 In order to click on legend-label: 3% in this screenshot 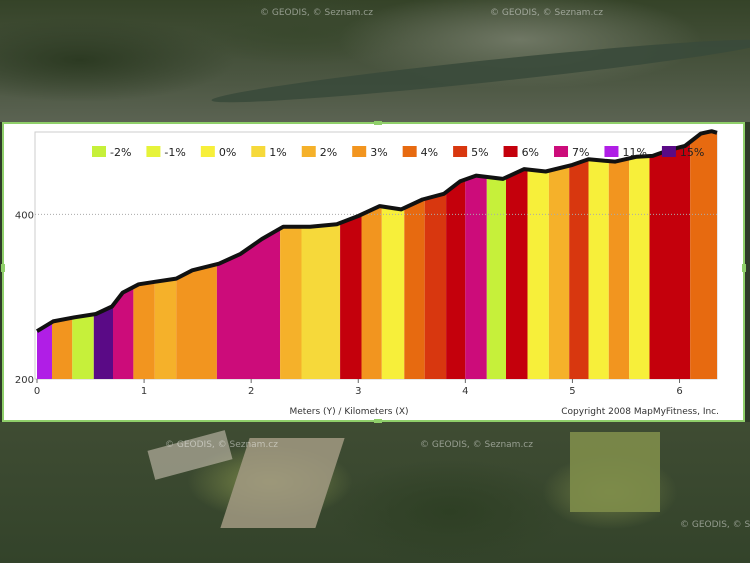, I will do `click(378, 152)`.